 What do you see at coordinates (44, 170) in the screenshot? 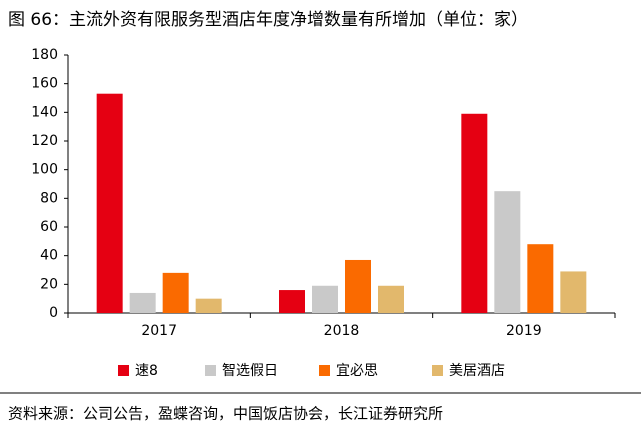
I see `y-tick-label: 100` at bounding box center [44, 170].